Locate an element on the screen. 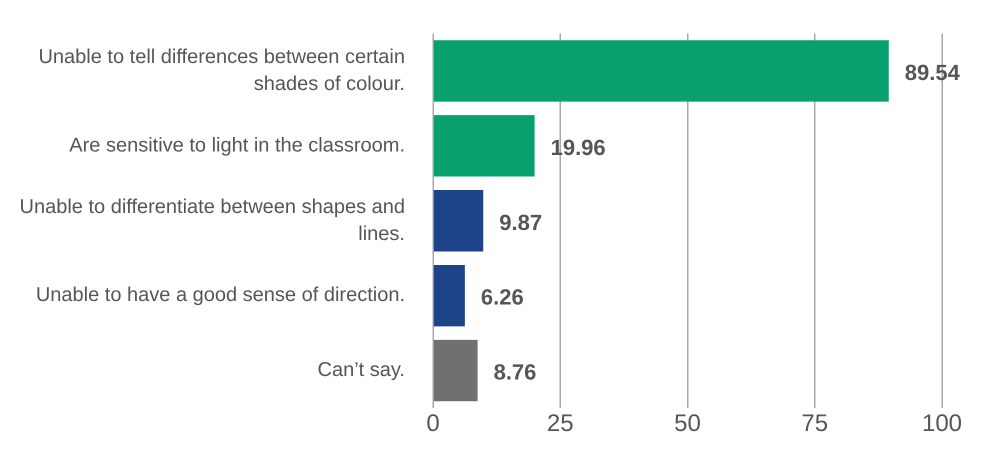 This screenshot has height=455, width=986. data-label: 89.54 is located at coordinates (932, 73).